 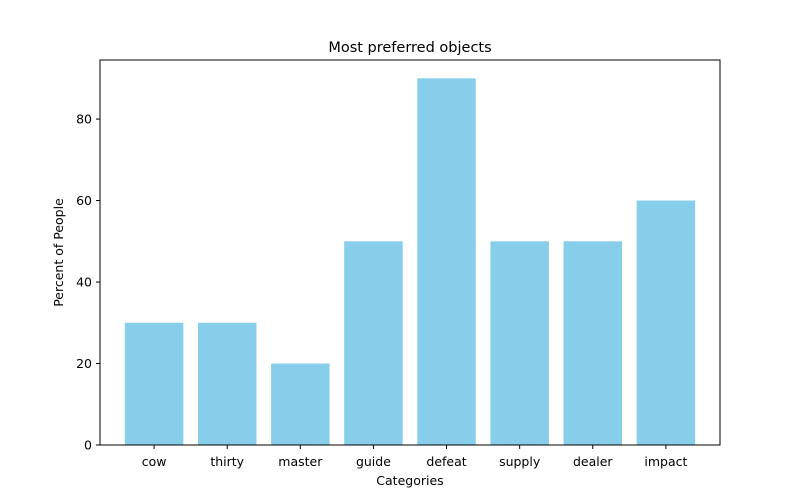 What do you see at coordinates (154, 461) in the screenshot?
I see `x-tick-label: cow` at bounding box center [154, 461].